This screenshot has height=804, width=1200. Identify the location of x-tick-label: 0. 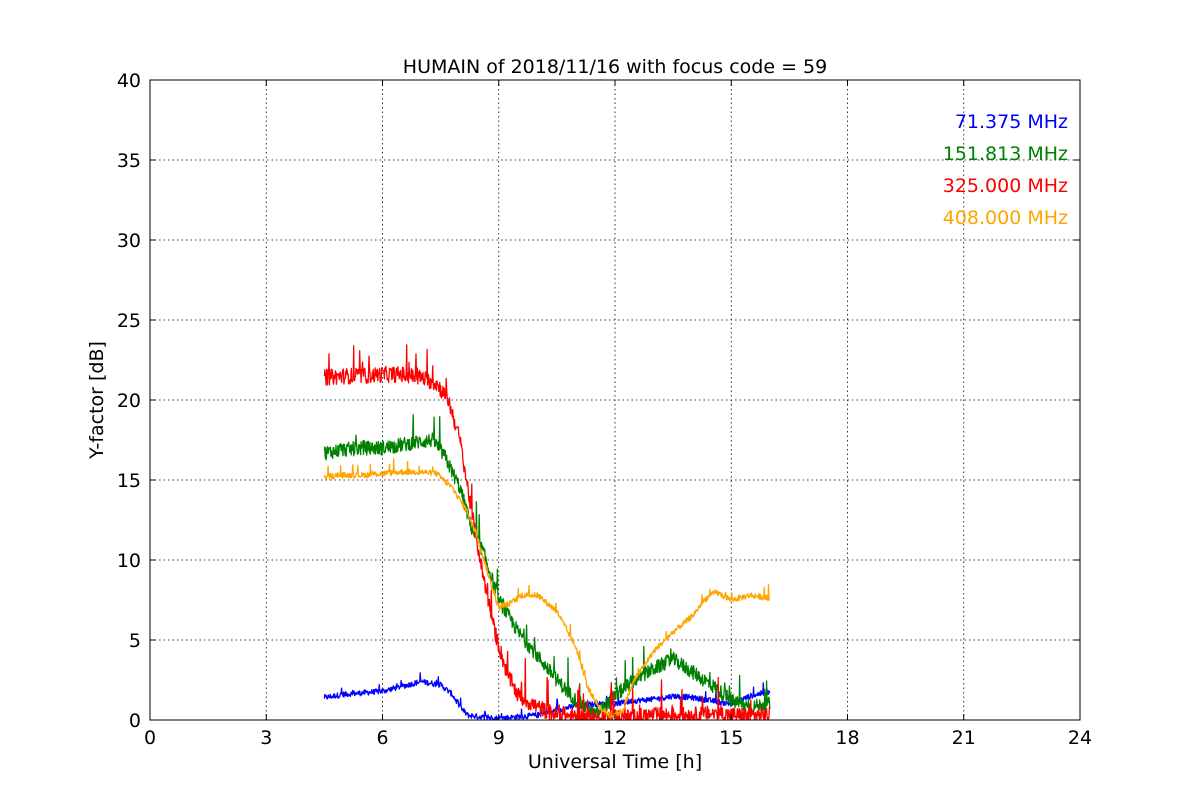
(150, 738).